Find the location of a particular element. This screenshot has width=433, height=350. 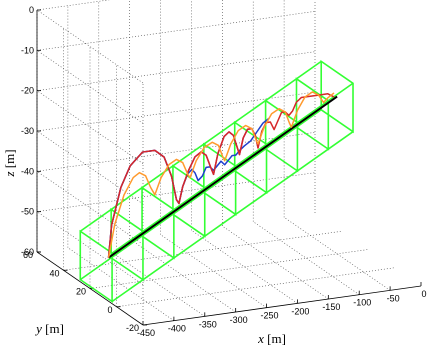

z-tick-label: -40 is located at coordinates (27, 171).